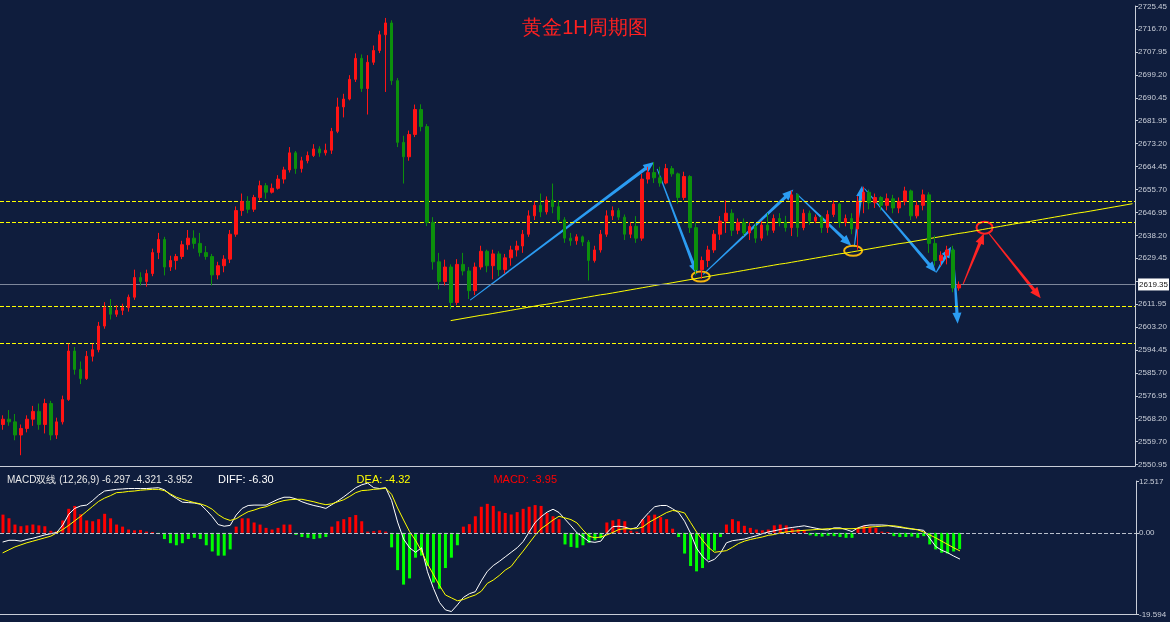  I want to click on y-tick-label: -19.594, so click(1153, 614).